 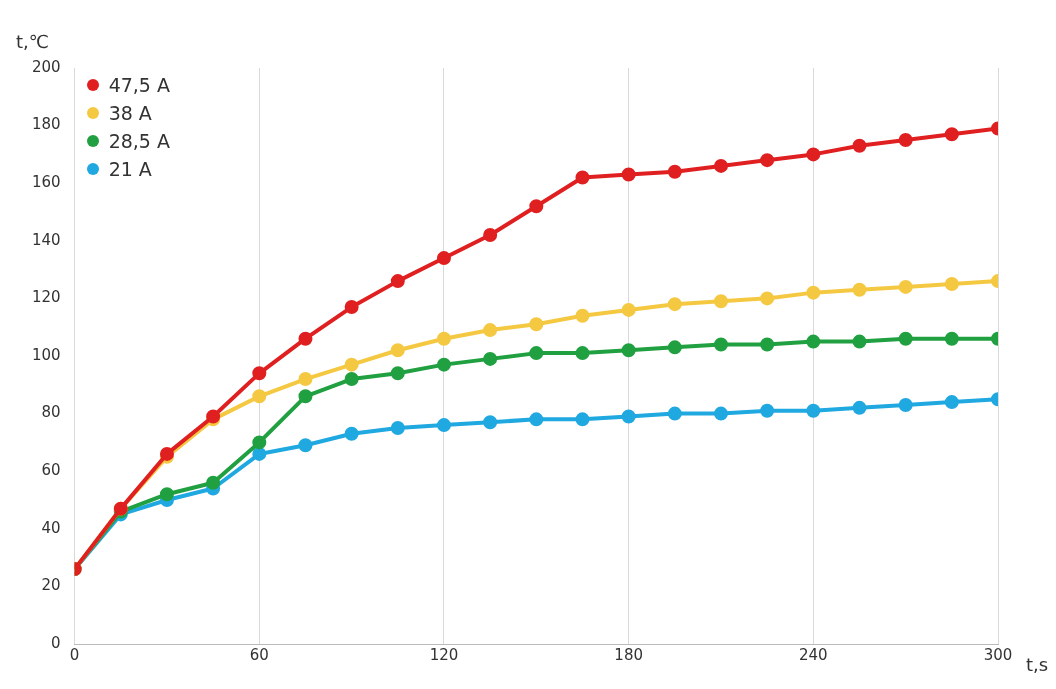 I want to click on y-tick-label: 40, so click(x=51, y=527).